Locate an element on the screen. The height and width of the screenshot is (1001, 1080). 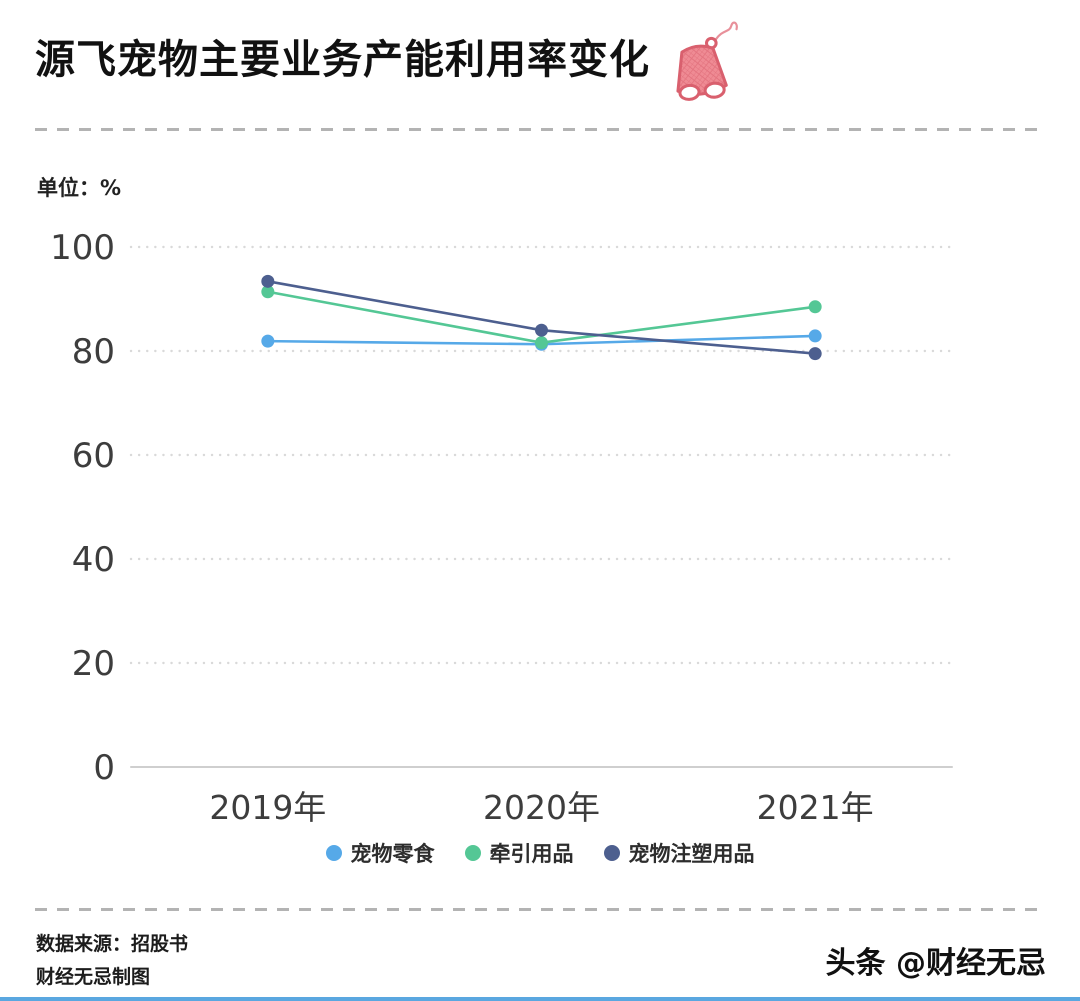
legend-item: 宠物注塑用品 is located at coordinates (679, 853).